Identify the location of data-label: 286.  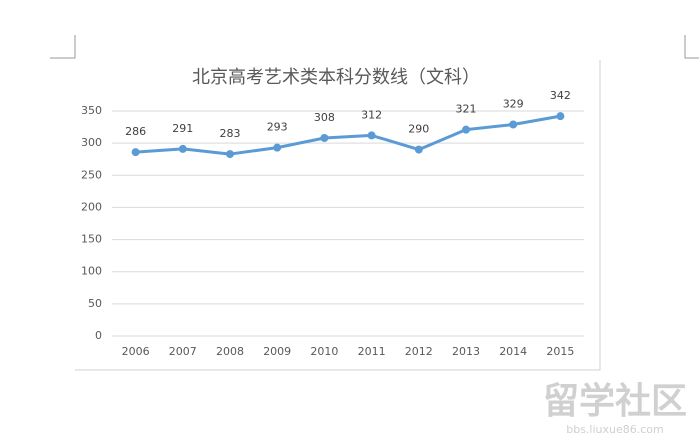
(135, 131).